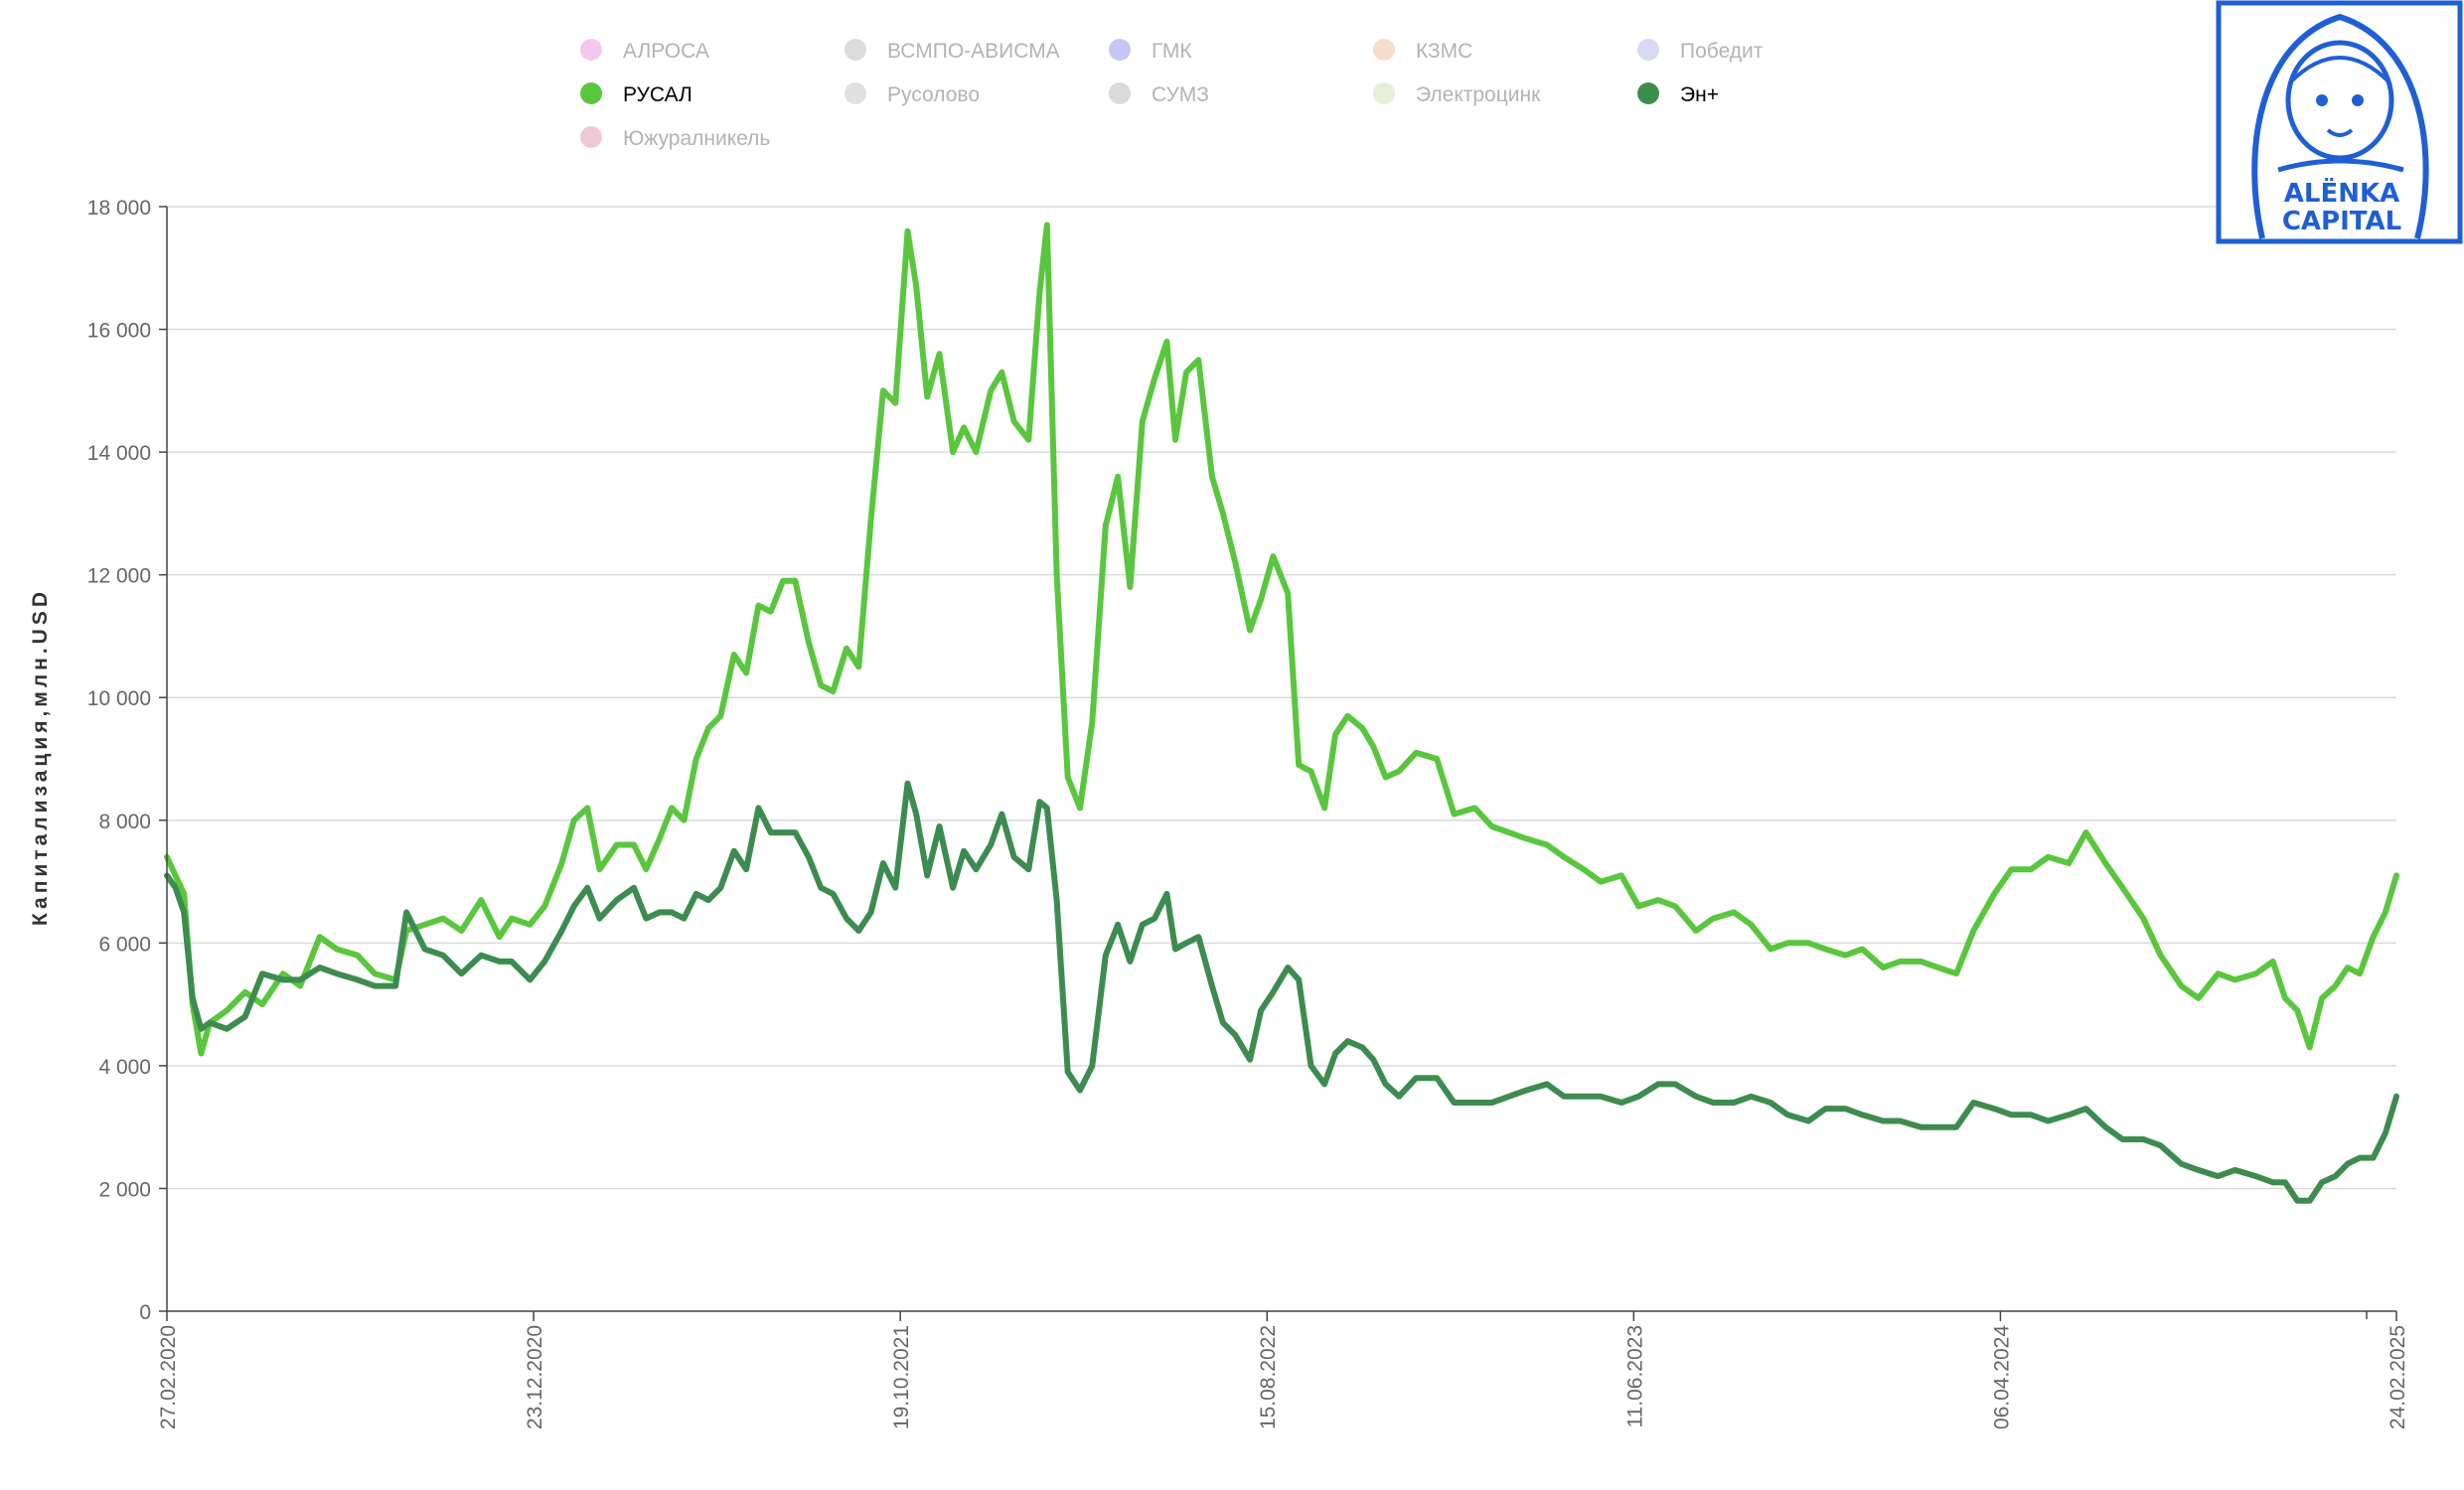 Image resolution: width=2464 pixels, height=1490 pixels. I want to click on y-tick-label: 8 000, so click(125, 822).